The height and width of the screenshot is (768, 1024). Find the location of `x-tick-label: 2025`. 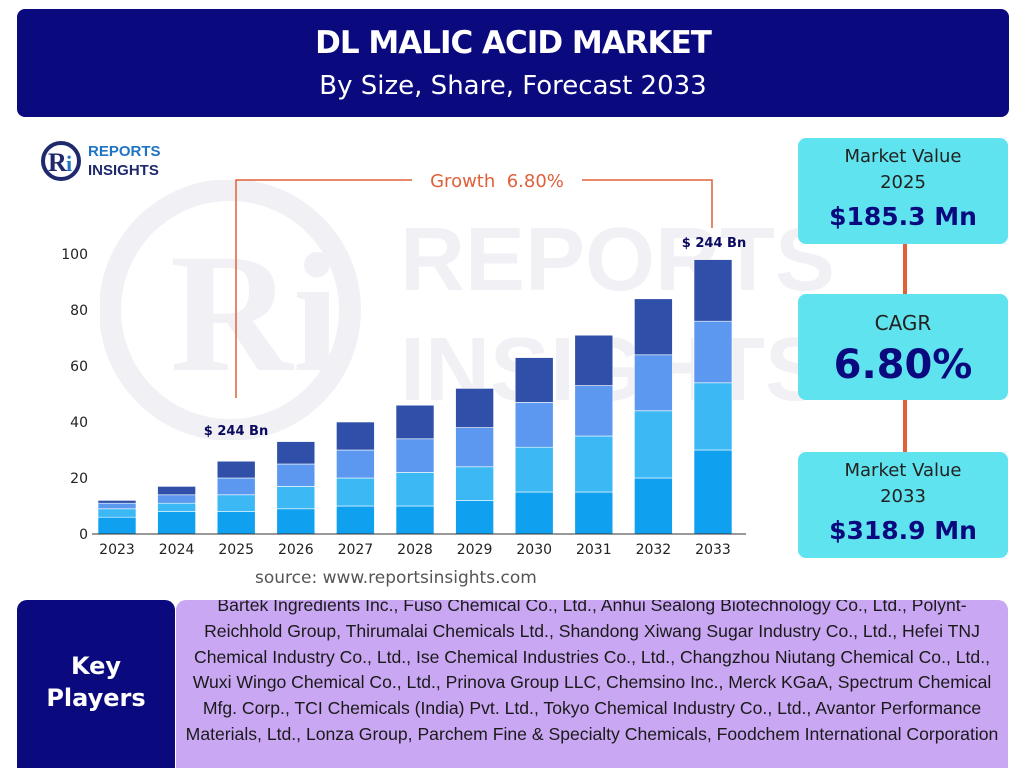

x-tick-label: 2025 is located at coordinates (236, 550).